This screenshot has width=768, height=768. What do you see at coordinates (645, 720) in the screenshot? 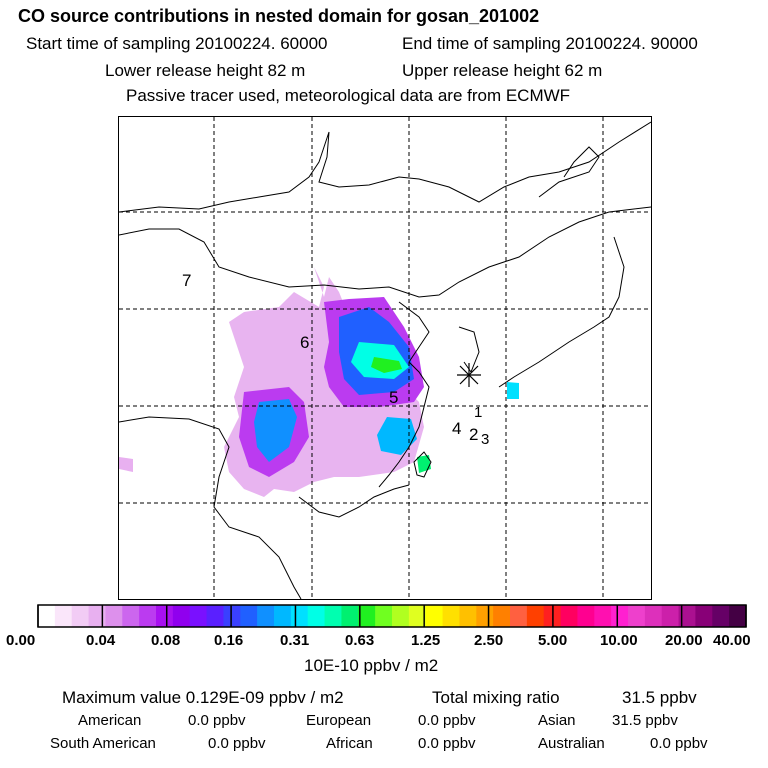
I see `asian-value: 31.5 ppbv` at bounding box center [645, 720].